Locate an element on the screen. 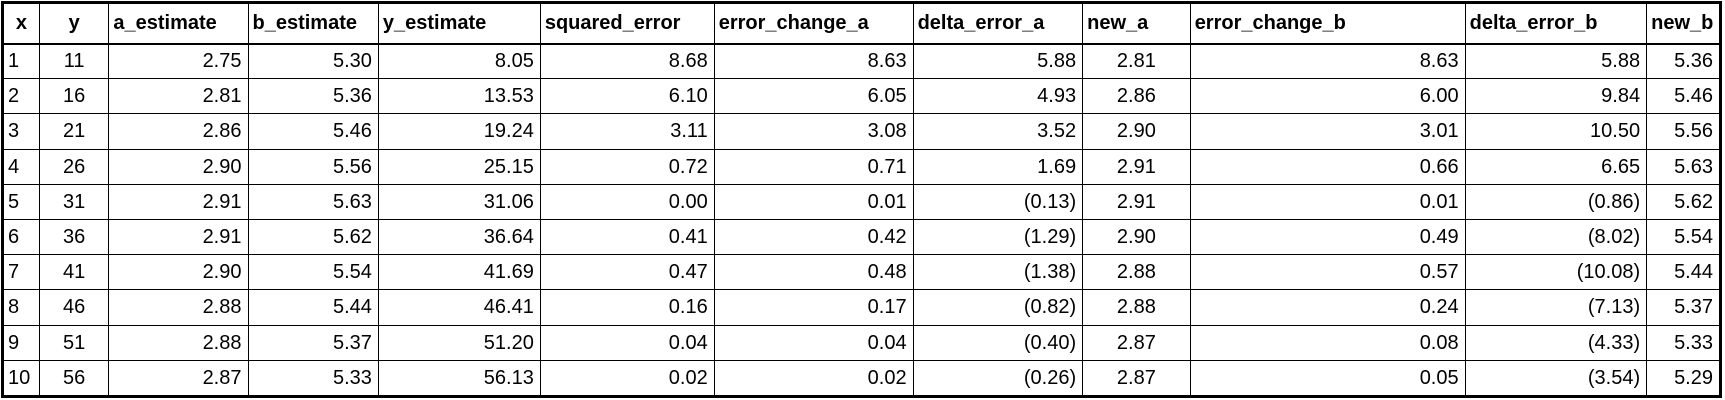 The image size is (1725, 400). cell-x: 1 is located at coordinates (21, 61).